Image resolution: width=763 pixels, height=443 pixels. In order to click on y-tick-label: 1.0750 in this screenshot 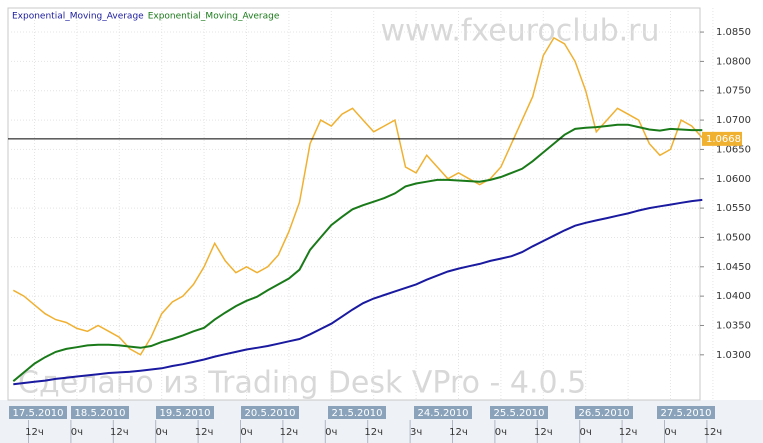, I will do `click(733, 91)`.